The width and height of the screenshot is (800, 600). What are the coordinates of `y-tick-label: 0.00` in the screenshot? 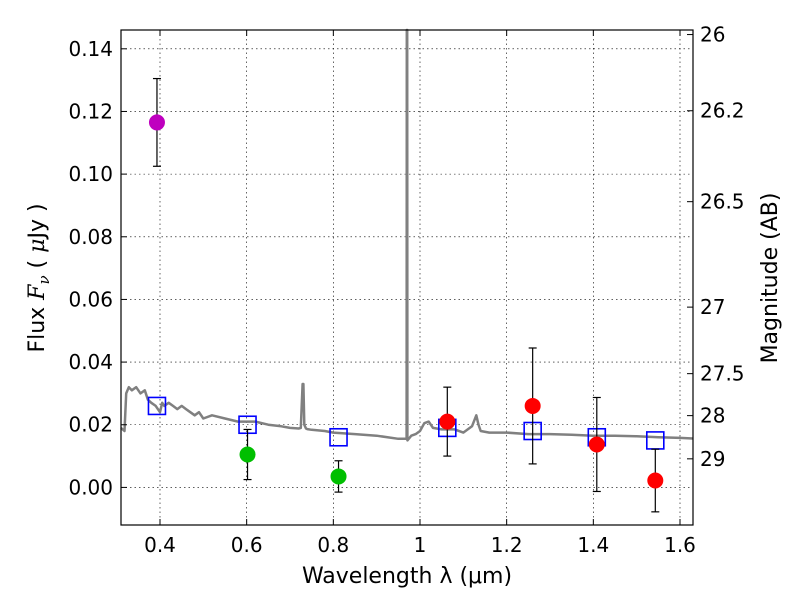 It's located at (90, 487).